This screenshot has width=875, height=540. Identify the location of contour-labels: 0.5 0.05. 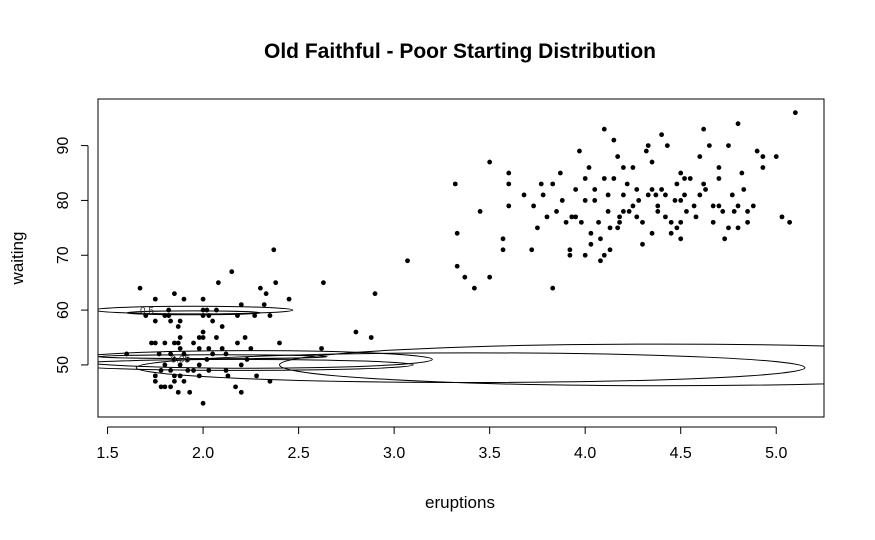
(165, 335).